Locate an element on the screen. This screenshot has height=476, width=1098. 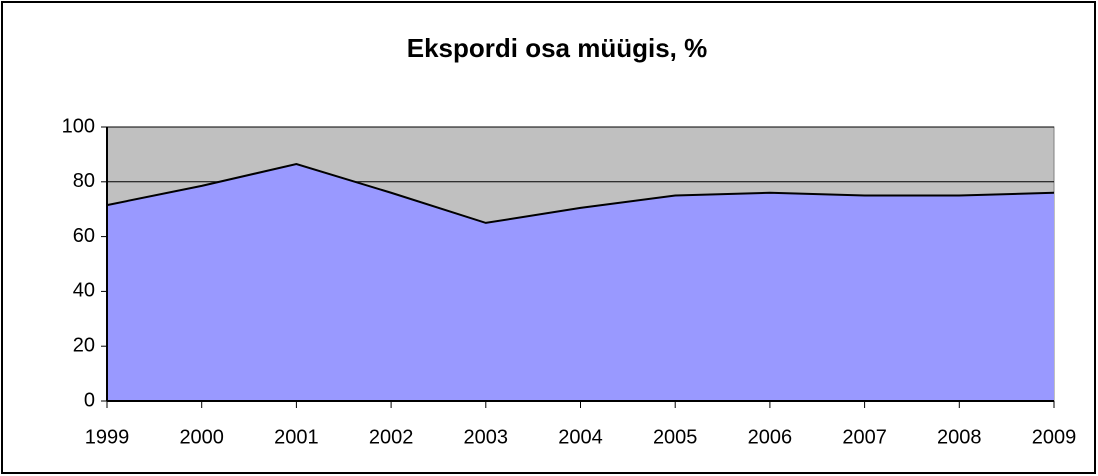
x-tick-label: 2000 is located at coordinates (201, 437).